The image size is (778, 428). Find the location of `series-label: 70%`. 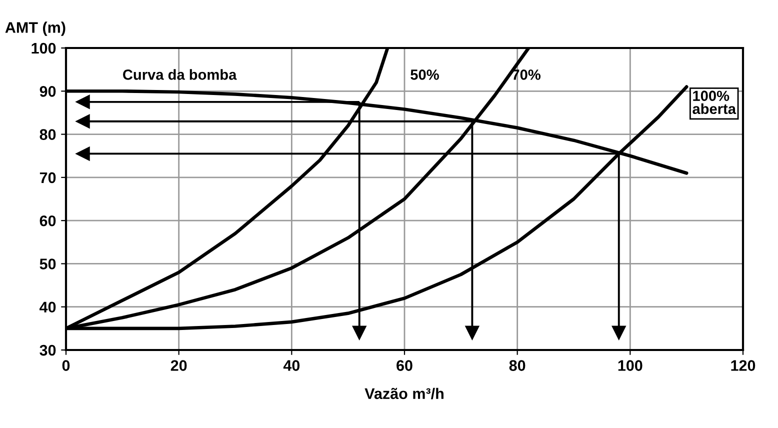

series-label: 70% is located at coordinates (526, 75).